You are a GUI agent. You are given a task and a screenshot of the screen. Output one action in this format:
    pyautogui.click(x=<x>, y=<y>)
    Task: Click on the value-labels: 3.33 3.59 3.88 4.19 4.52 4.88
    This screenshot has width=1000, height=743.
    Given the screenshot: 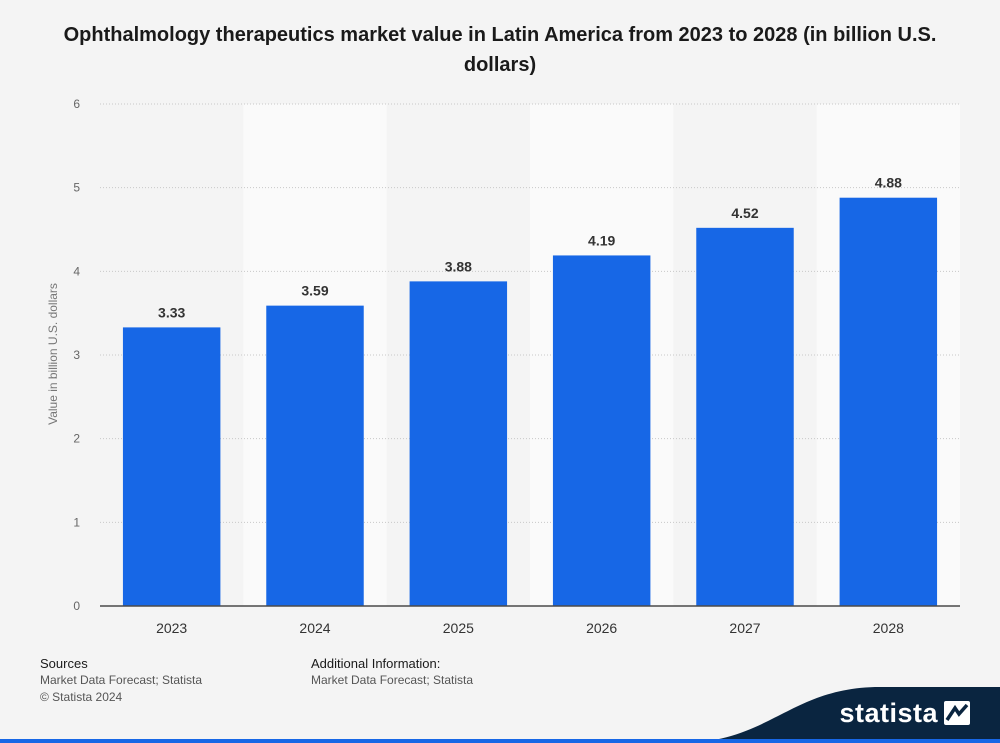 What is the action you would take?
    pyautogui.click(x=530, y=248)
    